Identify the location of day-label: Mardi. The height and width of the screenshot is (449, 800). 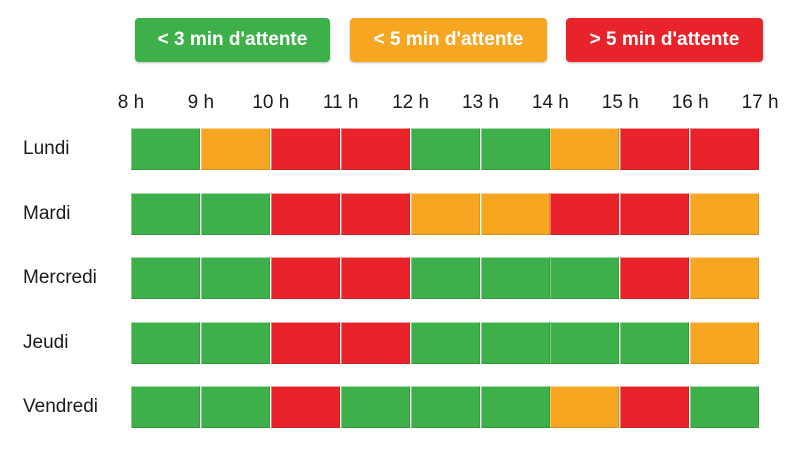
(47, 213).